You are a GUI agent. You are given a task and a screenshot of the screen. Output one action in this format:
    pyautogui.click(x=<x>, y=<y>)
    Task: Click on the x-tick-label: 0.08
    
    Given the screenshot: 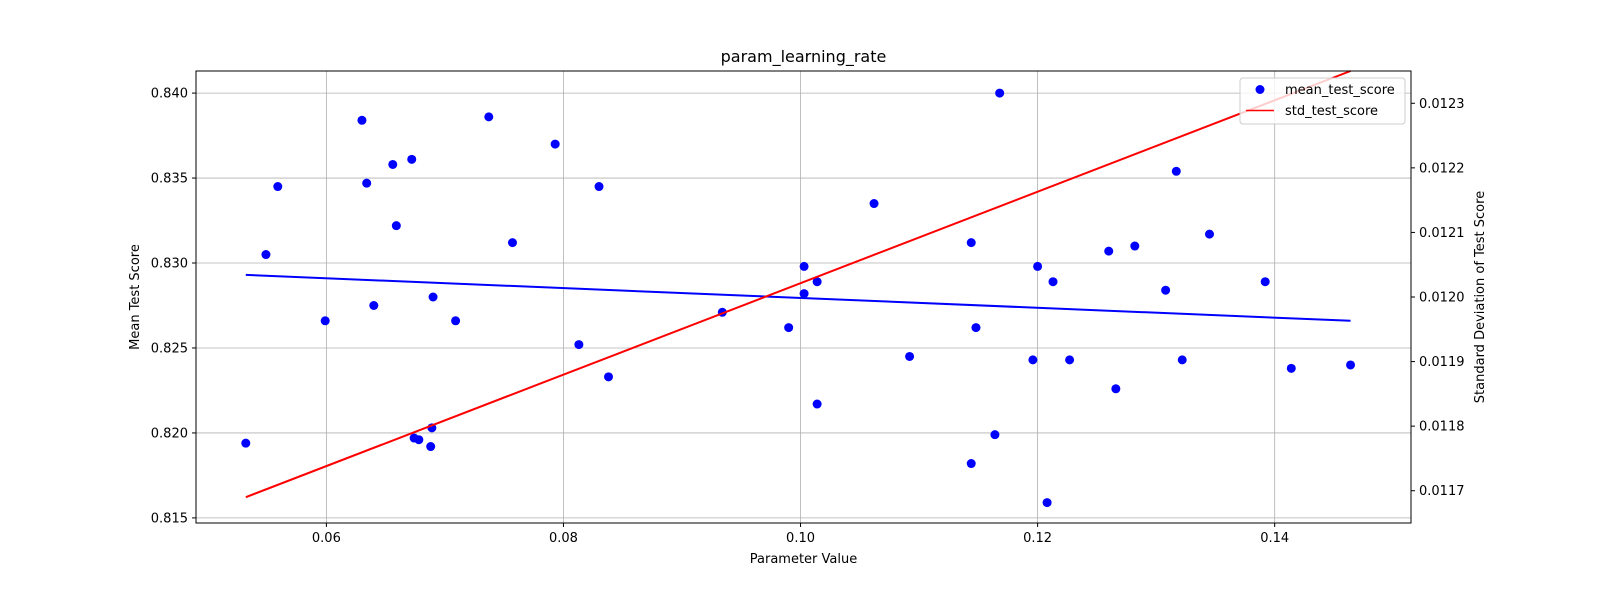 What is the action you would take?
    pyautogui.click(x=563, y=538)
    